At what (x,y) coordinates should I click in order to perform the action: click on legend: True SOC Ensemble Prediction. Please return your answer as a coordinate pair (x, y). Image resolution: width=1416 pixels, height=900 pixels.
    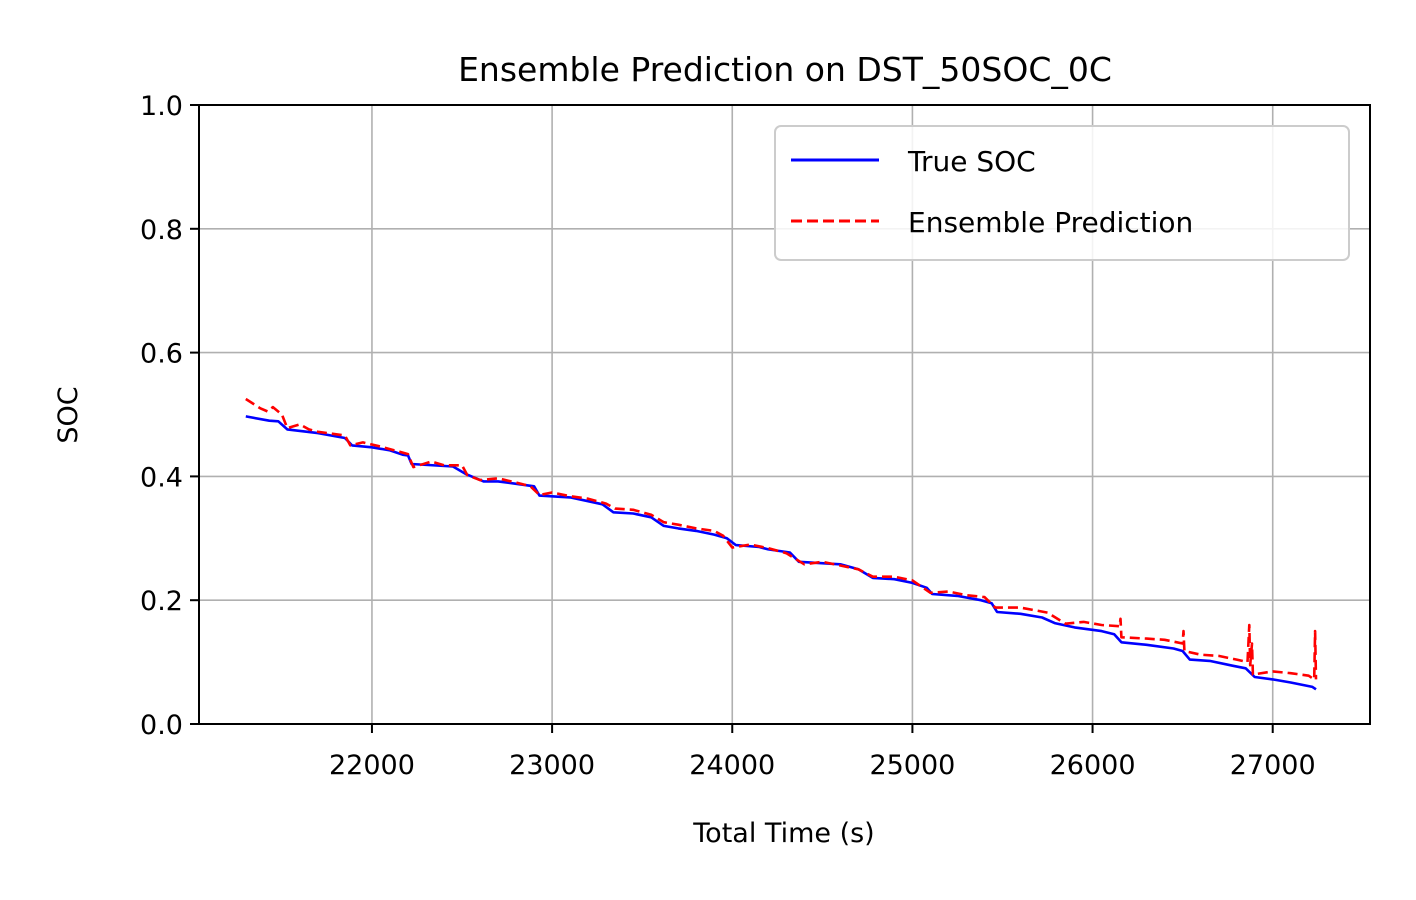
    Looking at the image, I should click on (1062, 193).